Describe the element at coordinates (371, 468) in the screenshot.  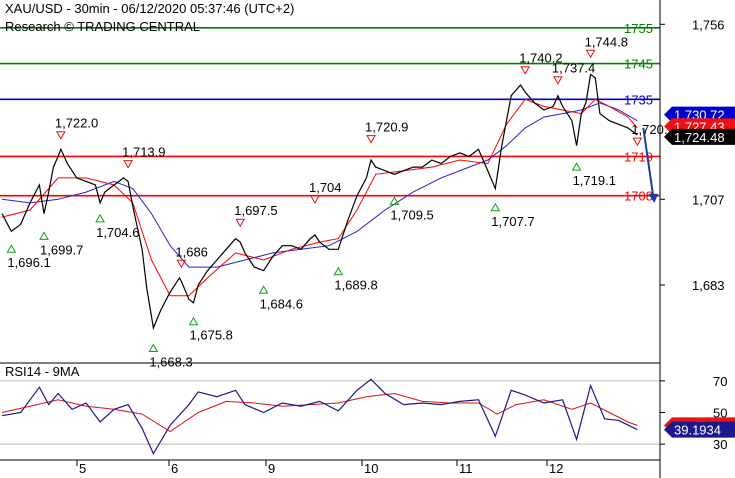
I see `x-tick-label: 10` at that location.